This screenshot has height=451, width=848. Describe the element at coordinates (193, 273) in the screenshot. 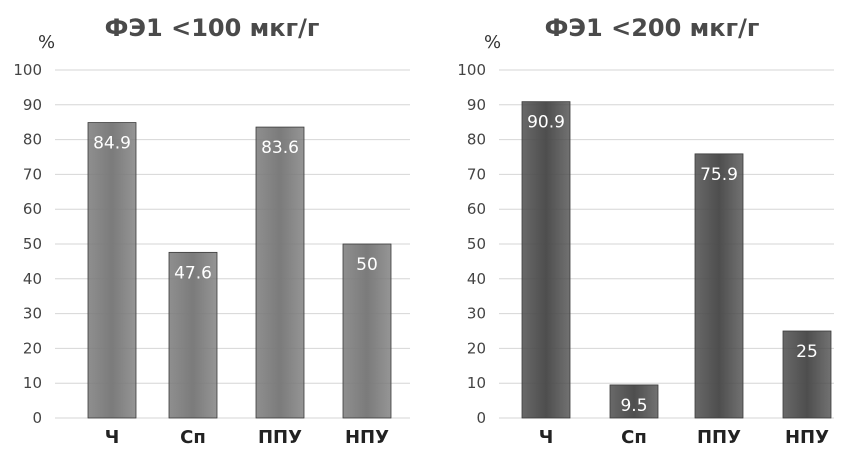

I see `data-label: 47.6` at that location.